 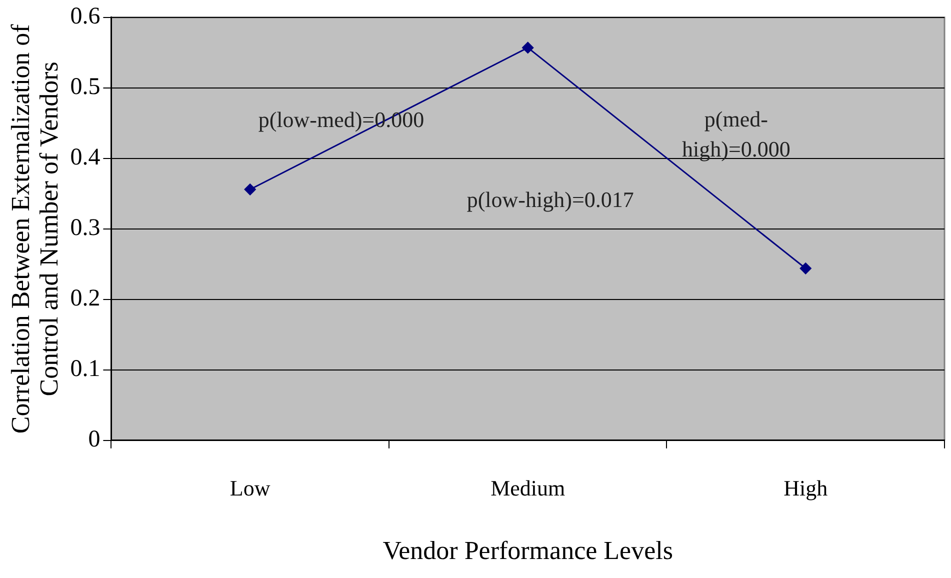 I want to click on x-tick-label: High, so click(x=806, y=487).